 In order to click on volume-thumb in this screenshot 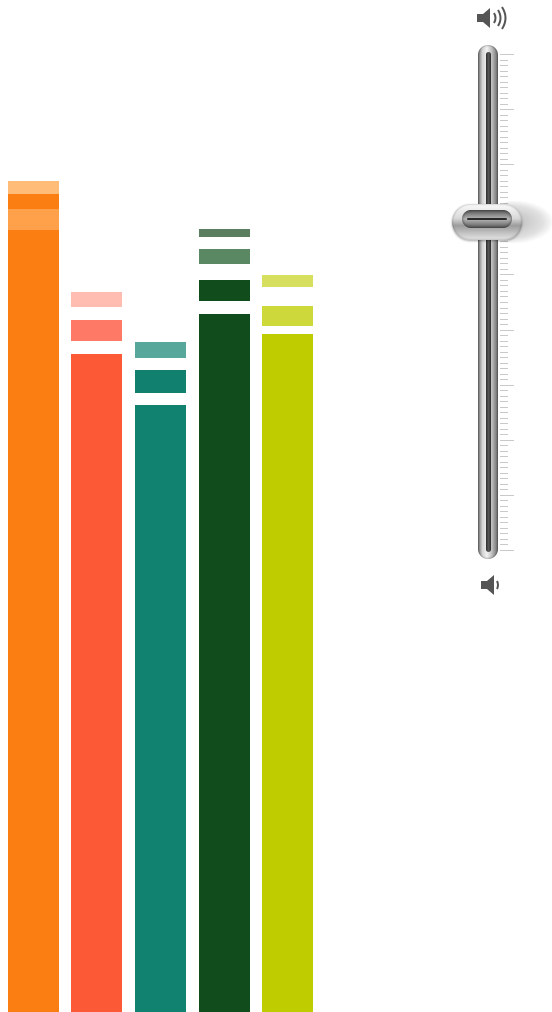, I will do `click(502, 222)`.